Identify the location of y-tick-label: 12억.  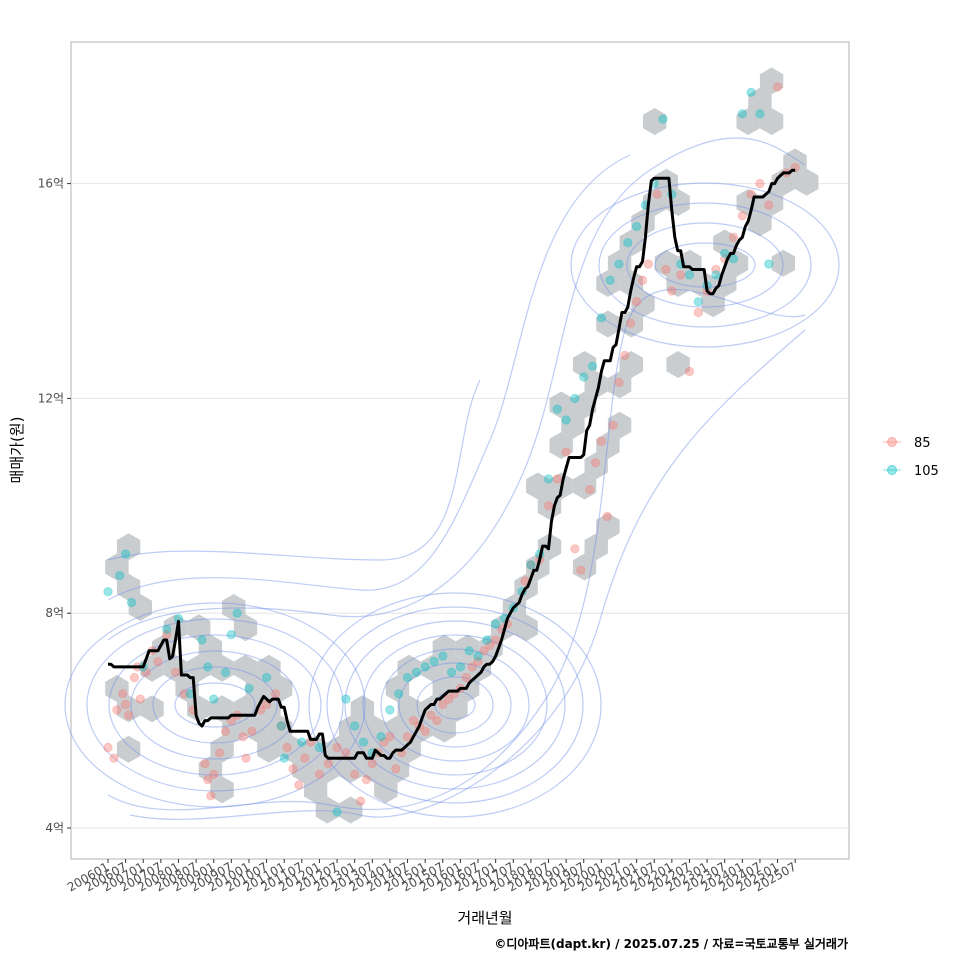
(51, 398).